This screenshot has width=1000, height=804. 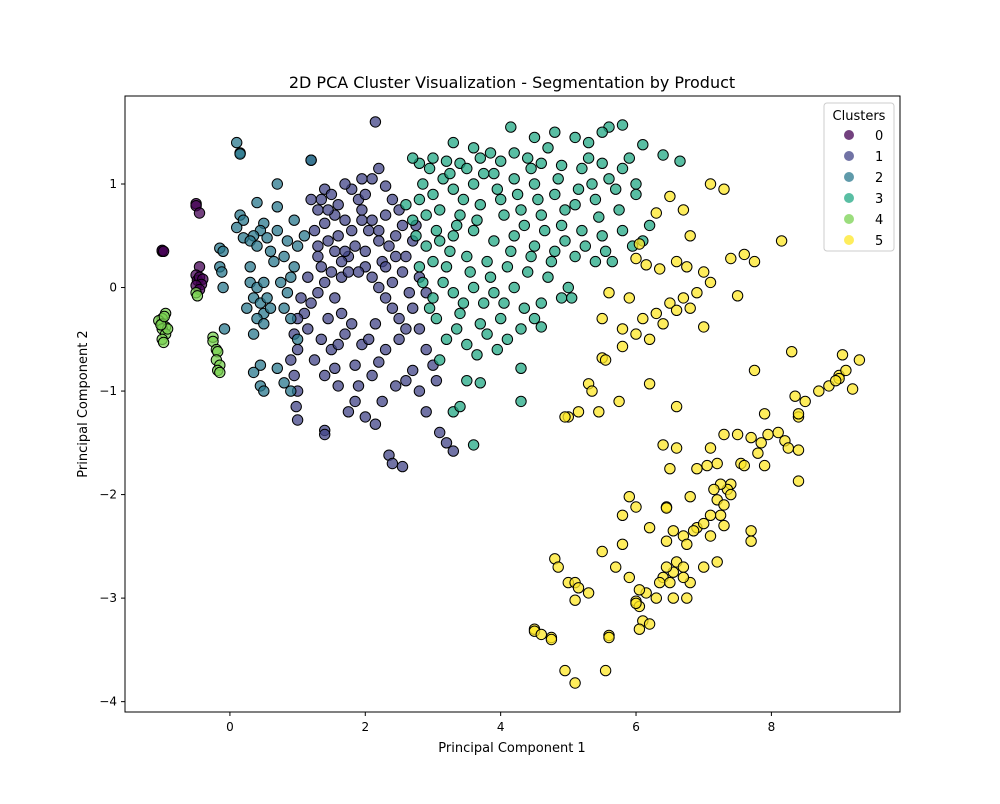 What do you see at coordinates (113, 288) in the screenshot?
I see `y-tick-label: 0` at bounding box center [113, 288].